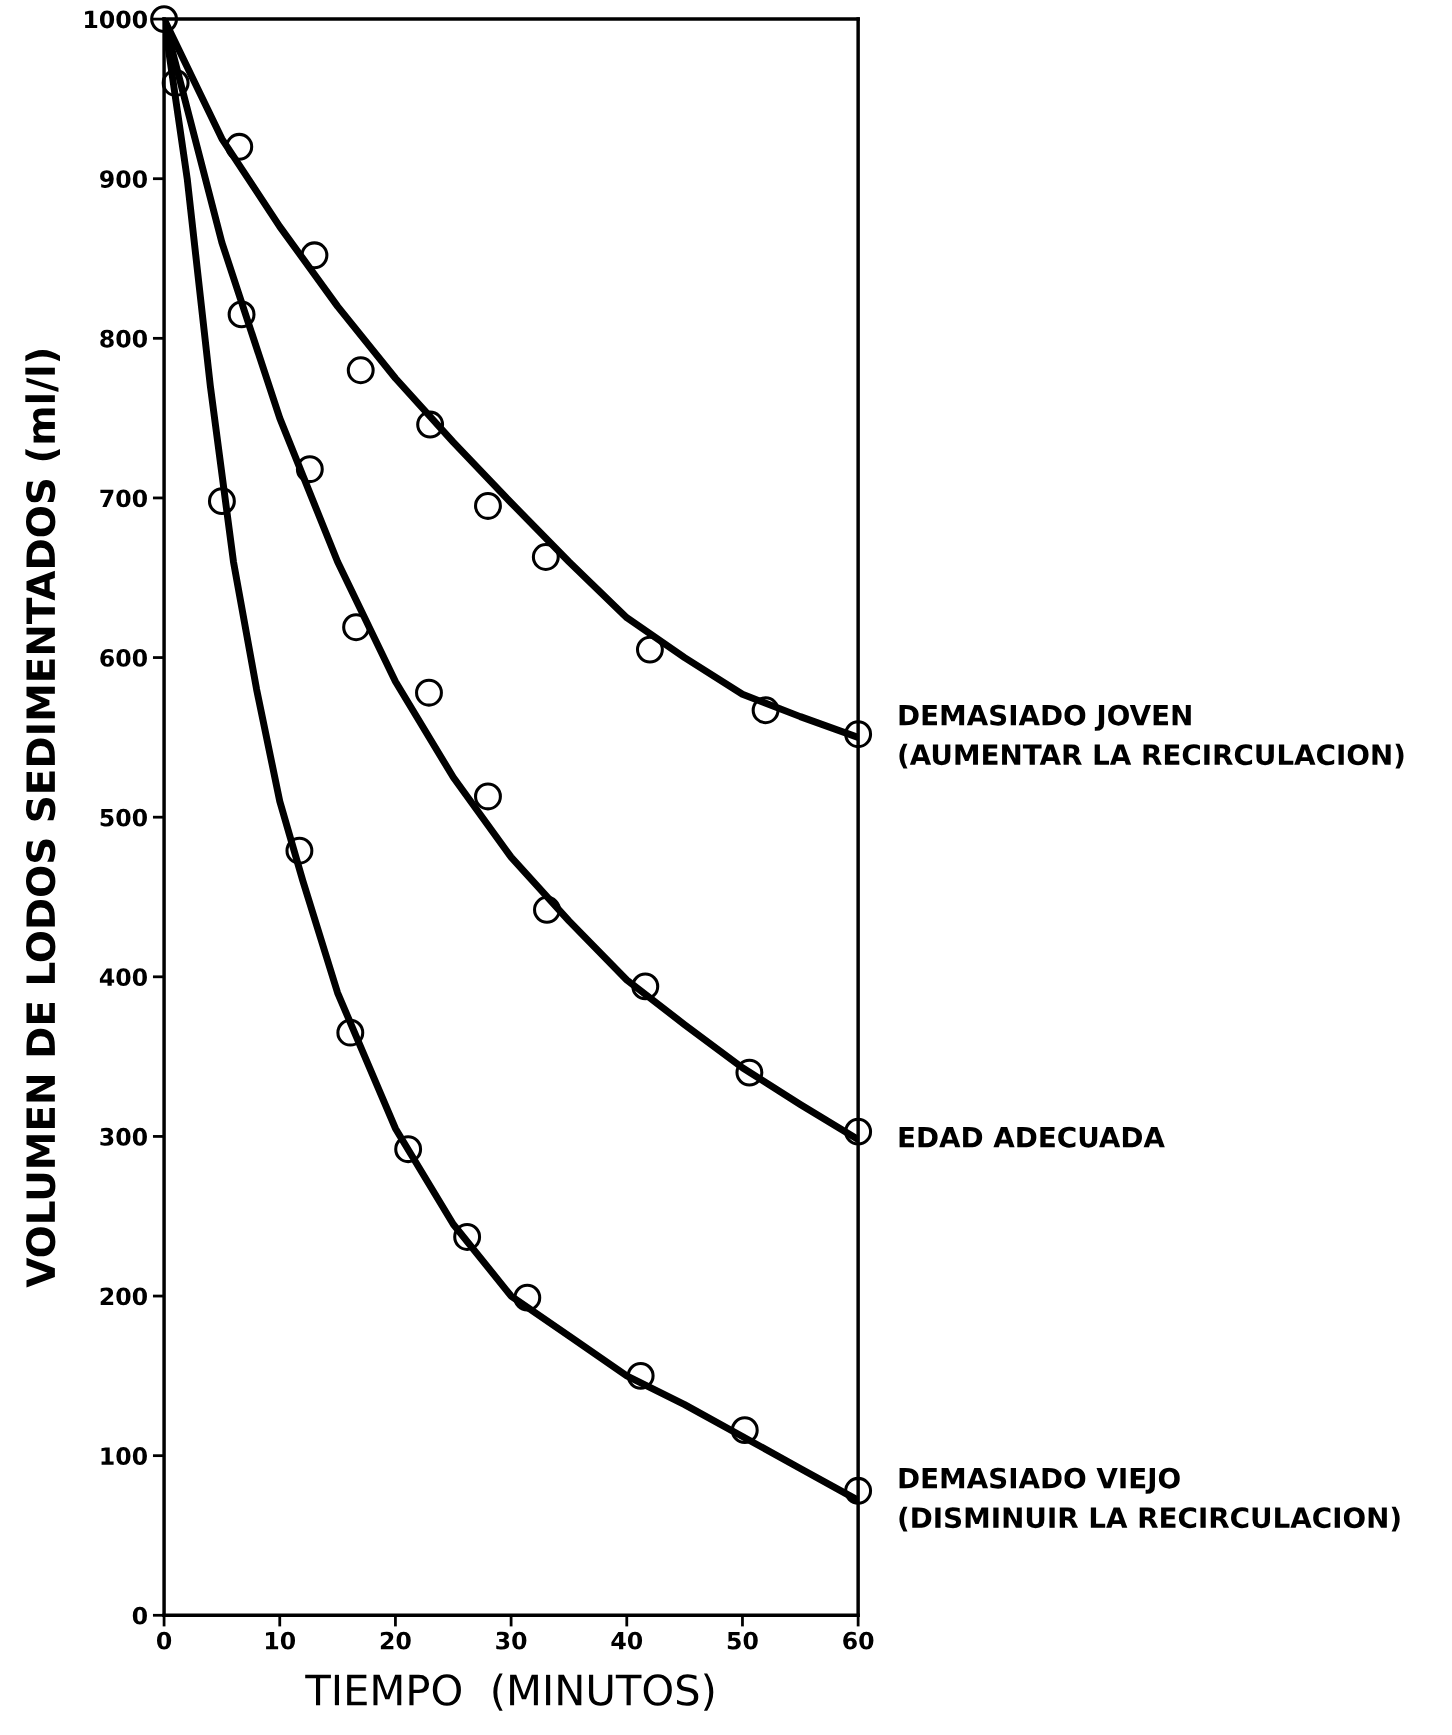  What do you see at coordinates (123, 498) in the screenshot?
I see `y-tick-label: 700` at bounding box center [123, 498].